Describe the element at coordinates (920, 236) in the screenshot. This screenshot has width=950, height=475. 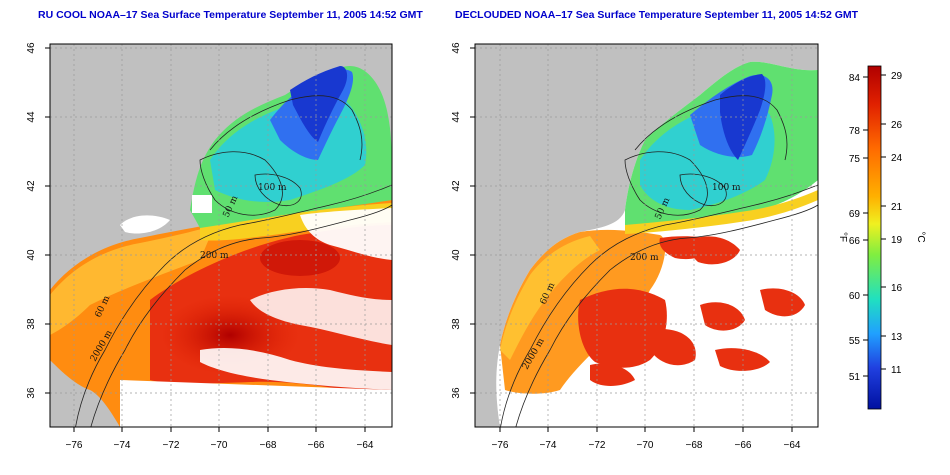
I see `colorbar-celsius-label: °C` at that location.